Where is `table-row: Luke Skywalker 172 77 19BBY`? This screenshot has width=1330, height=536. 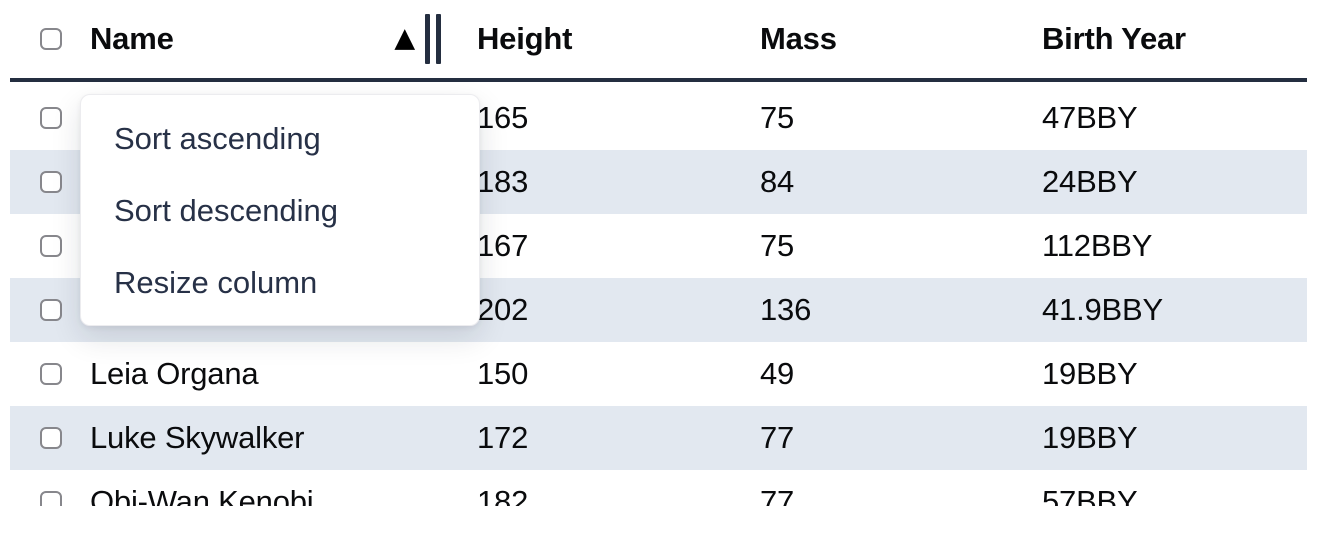
table-row: Luke Skywalker 172 77 19BBY is located at coordinates (658, 438).